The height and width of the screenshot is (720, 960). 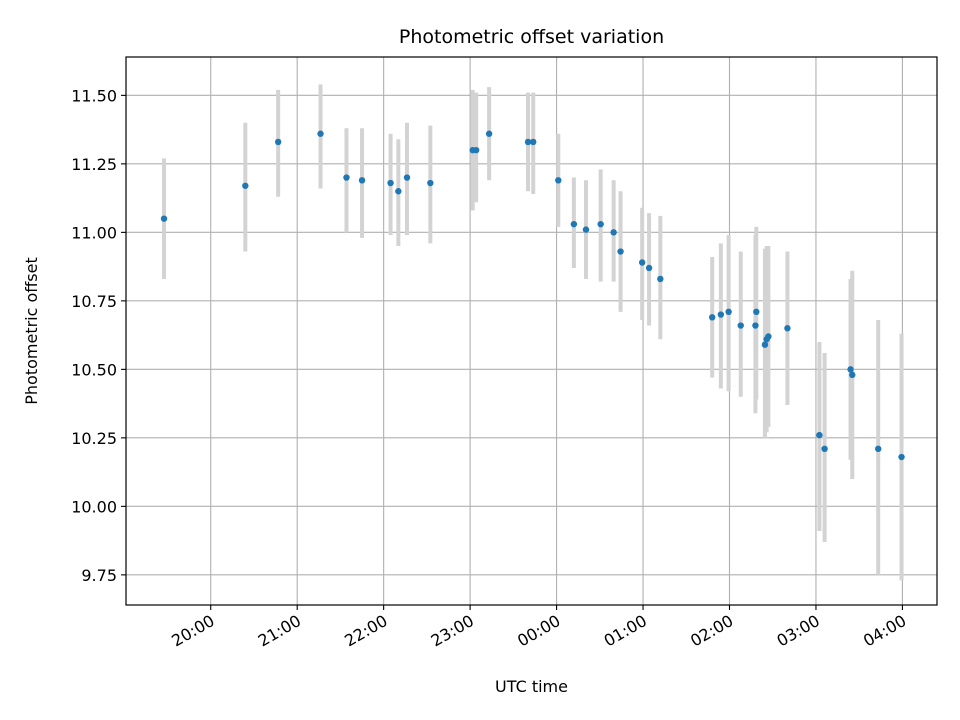 What do you see at coordinates (94, 164) in the screenshot?
I see `y-tick-label: 11.25` at bounding box center [94, 164].